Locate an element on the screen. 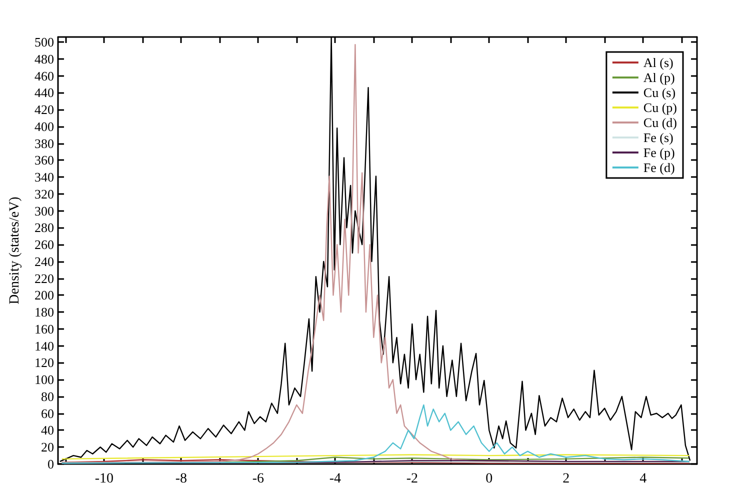 This screenshot has height=486, width=741. y-axis-title: Density (states/eV) is located at coordinates (15, 250).